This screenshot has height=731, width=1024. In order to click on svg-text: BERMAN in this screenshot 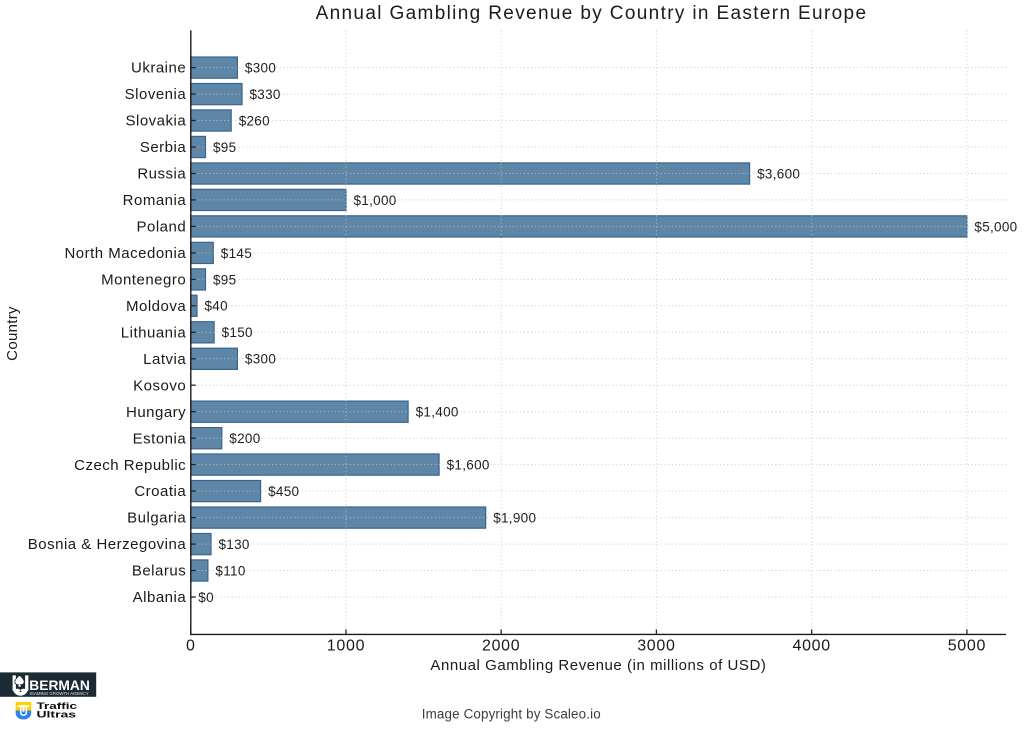, I will do `click(59, 685)`.